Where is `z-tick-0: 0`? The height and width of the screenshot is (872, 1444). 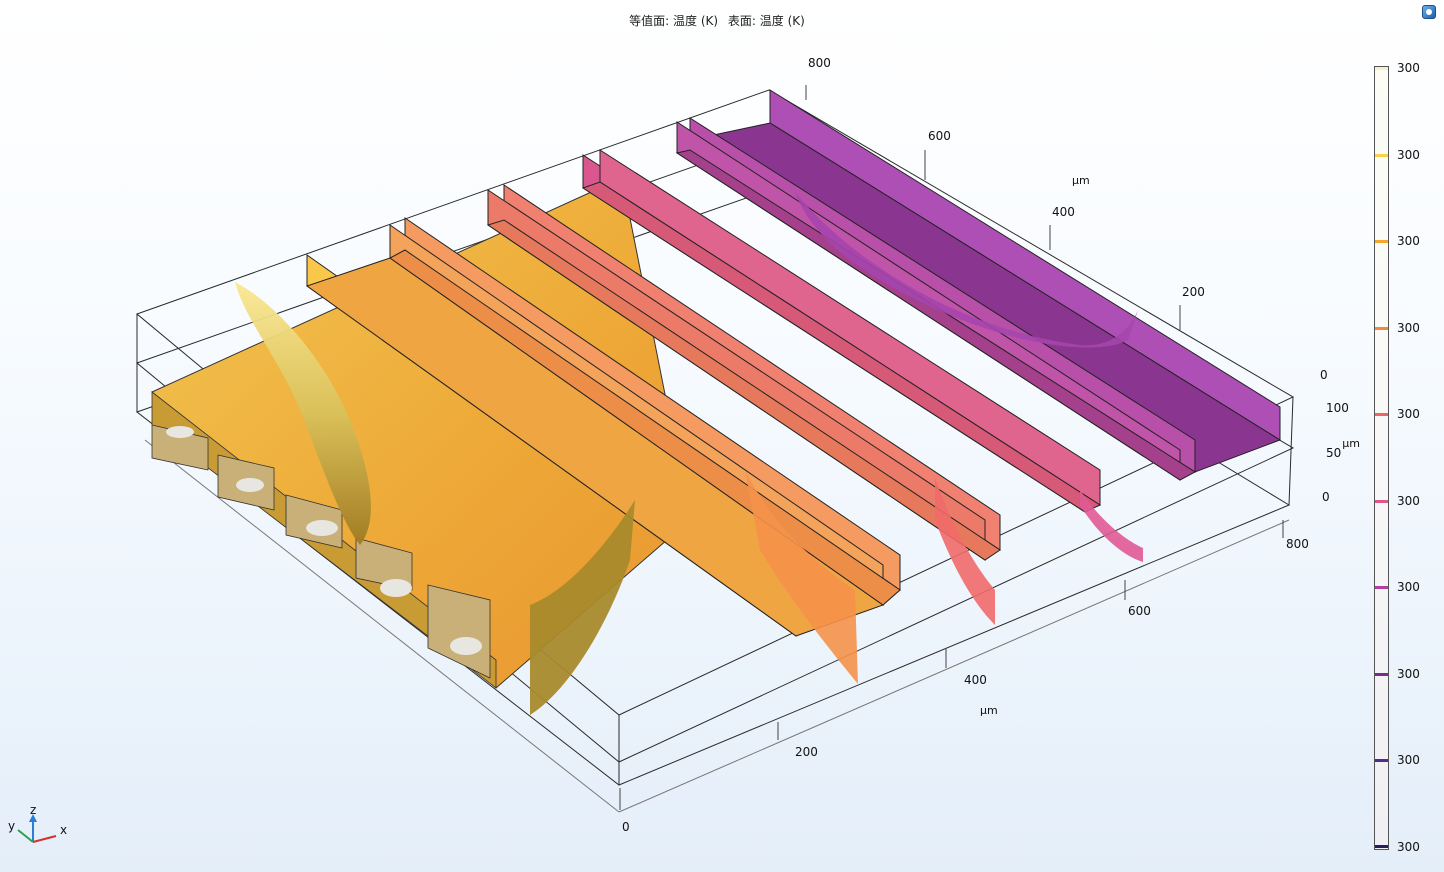
z-tick-0: 0 is located at coordinates (1326, 497).